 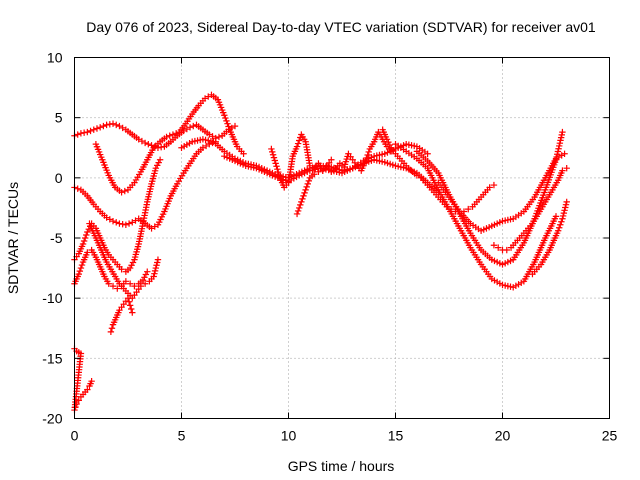 What do you see at coordinates (503, 436) in the screenshot?
I see `x-tick-label: 20` at bounding box center [503, 436].